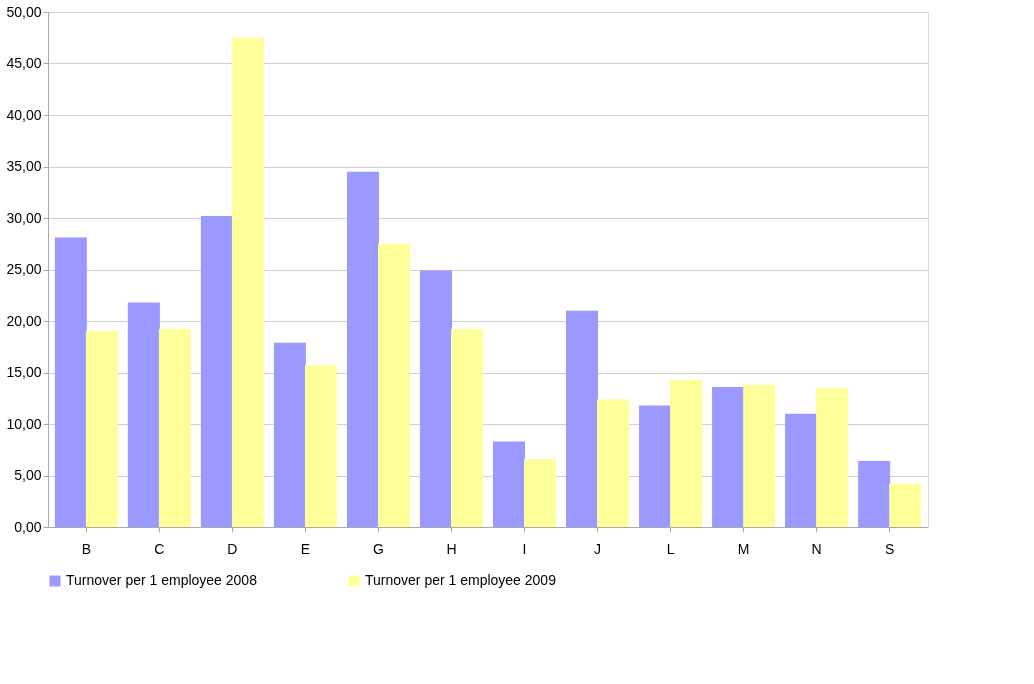 This screenshot has width=1034, height=684. I want to click on y-tick-label: 0,00, so click(28, 526).